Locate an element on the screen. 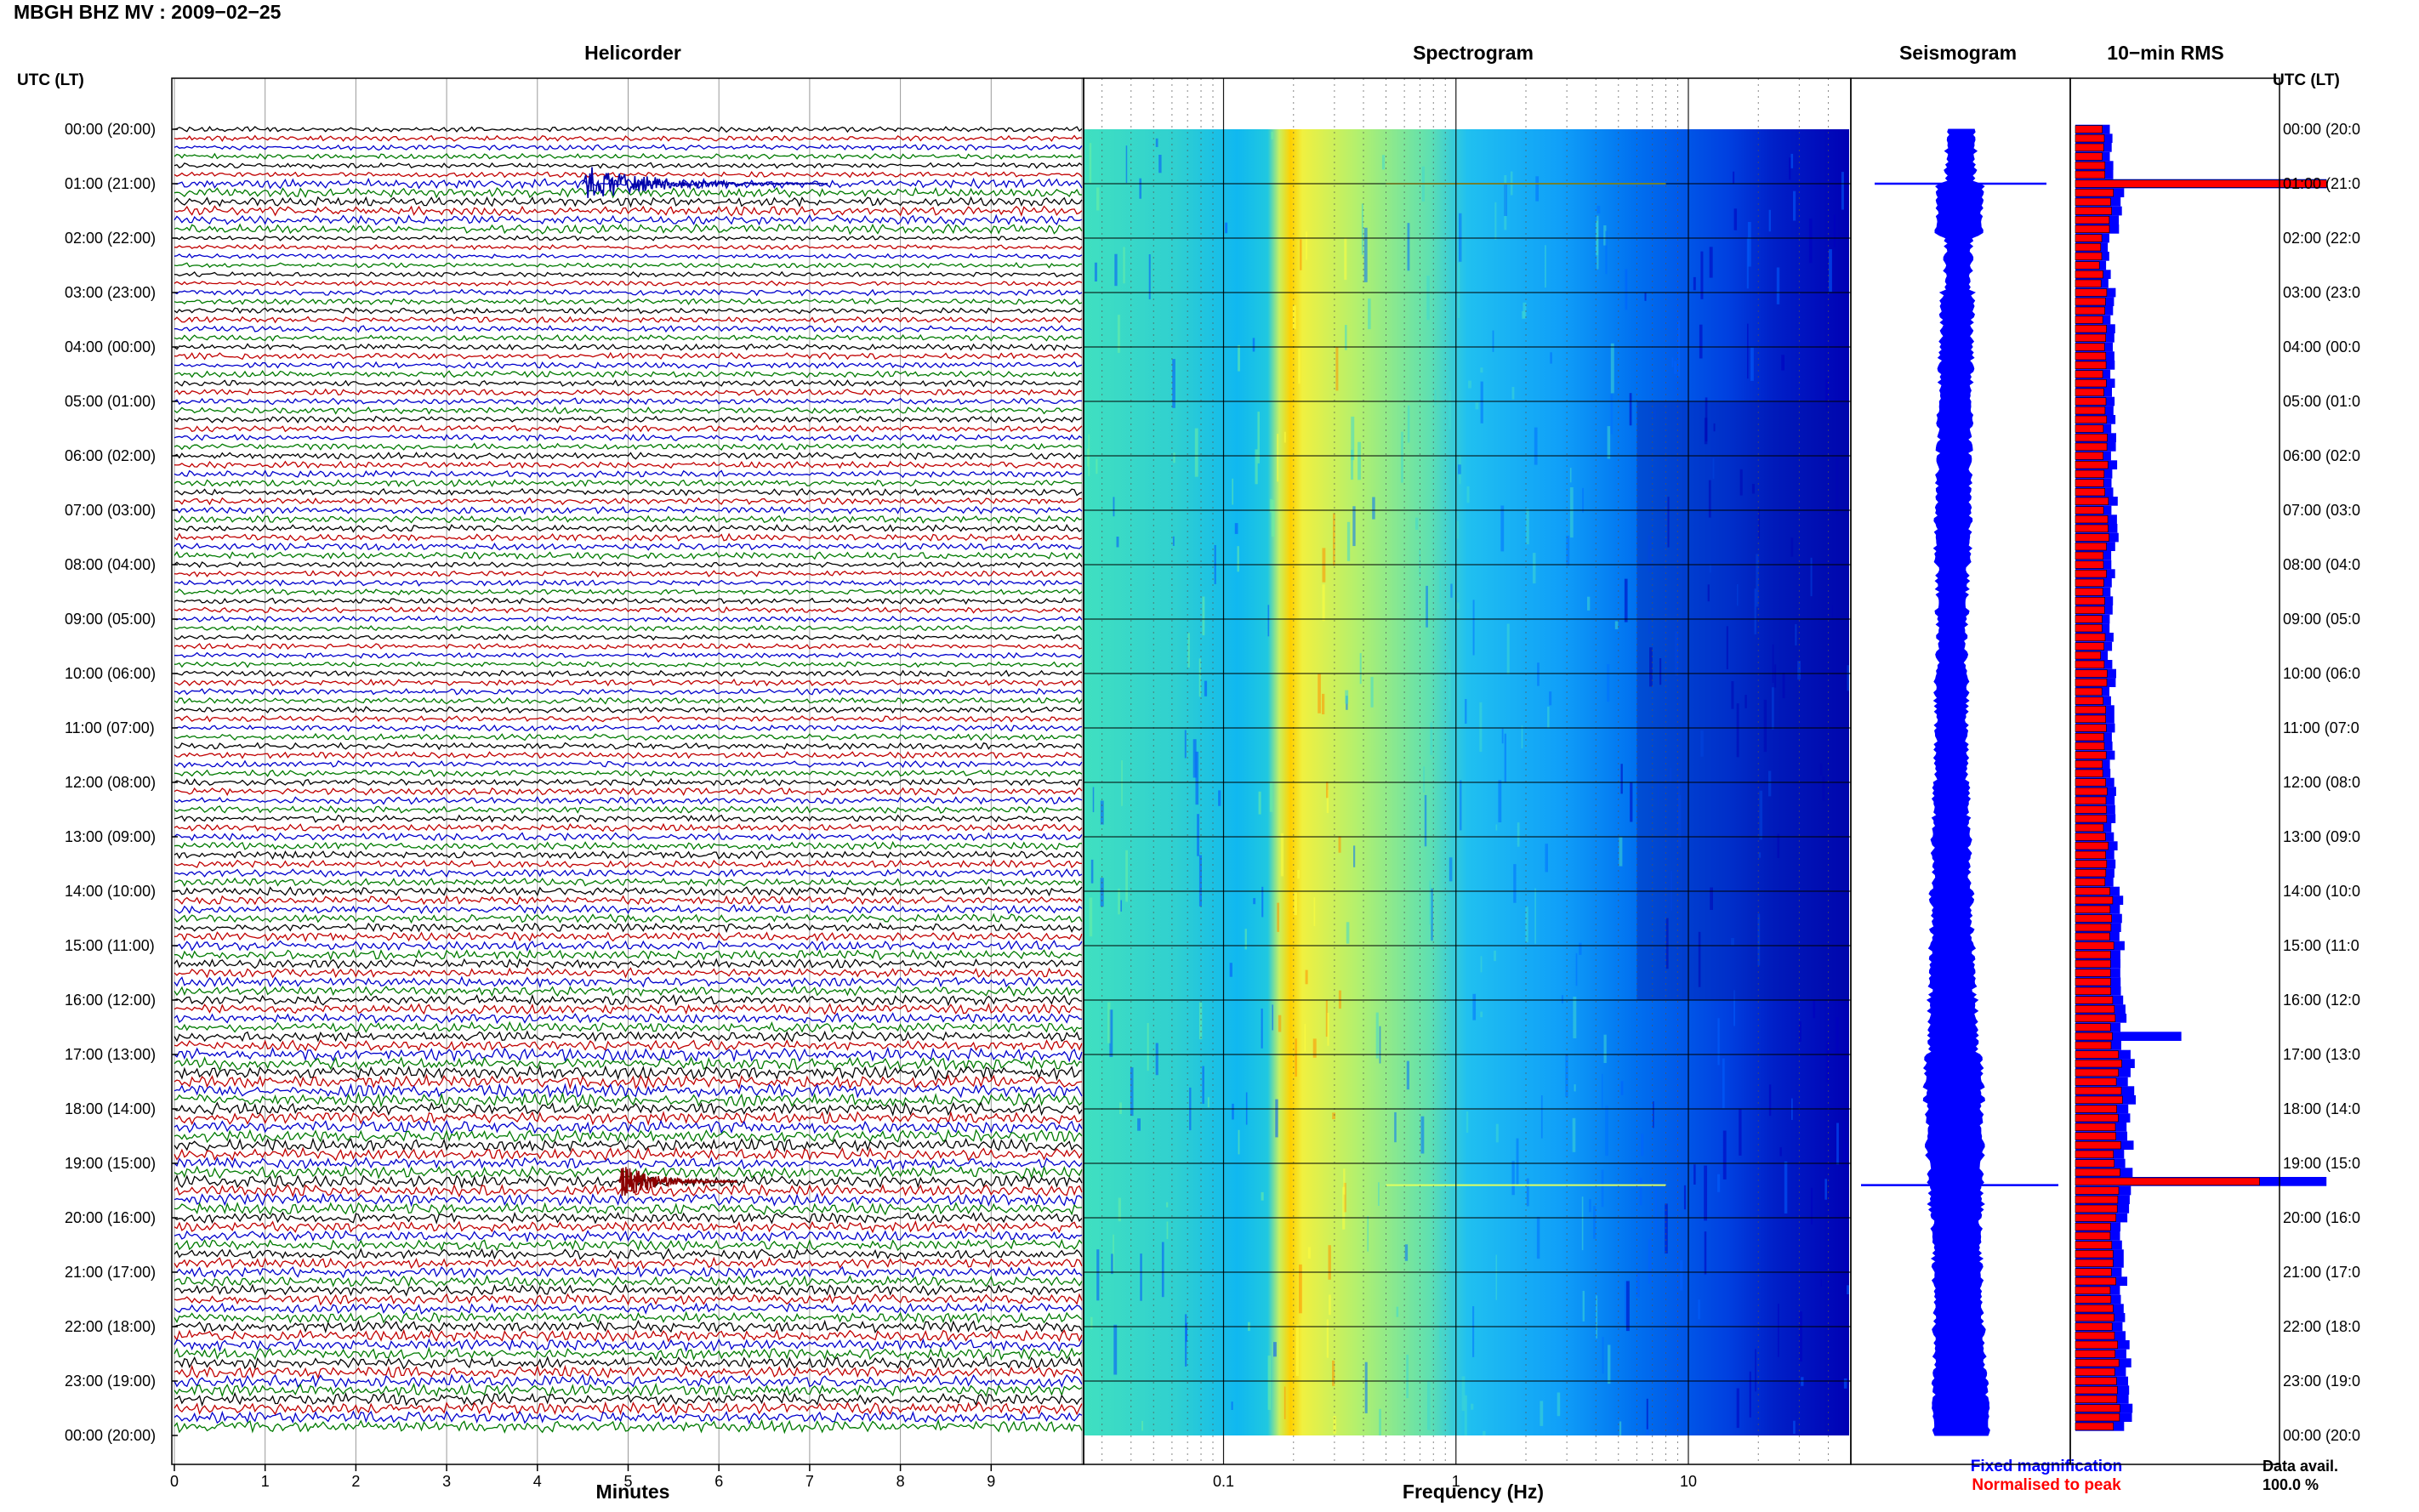 The height and width of the screenshot is (1512, 2419). data-avail-value: 100.0 % is located at coordinates (2290, 1484).